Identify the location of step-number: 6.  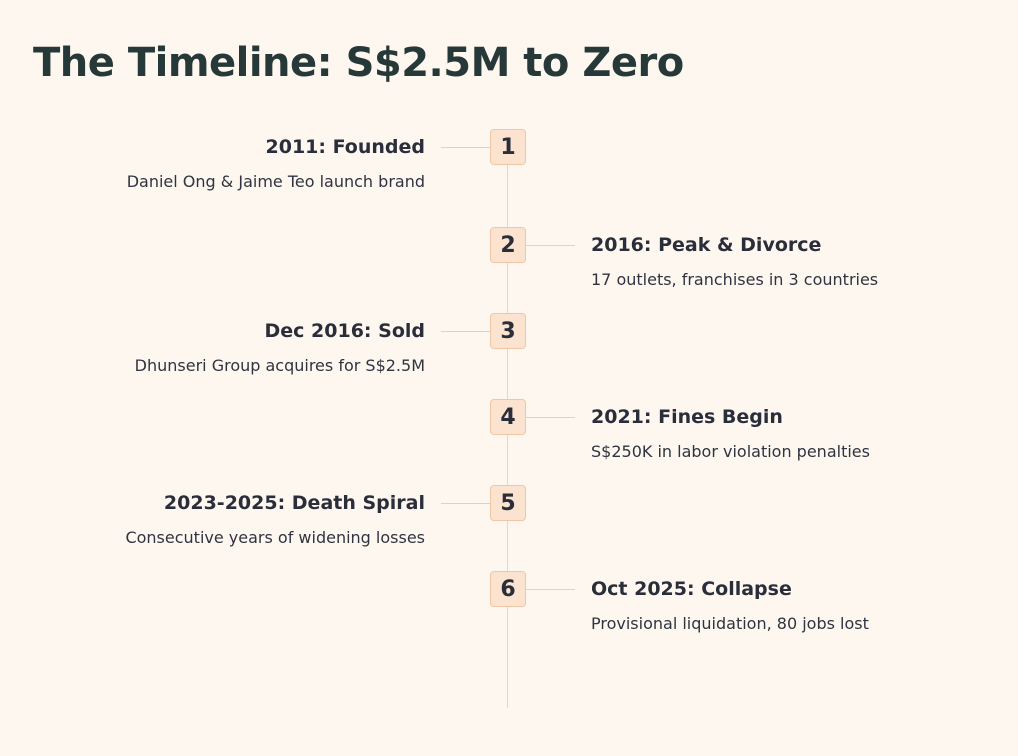
(508, 589).